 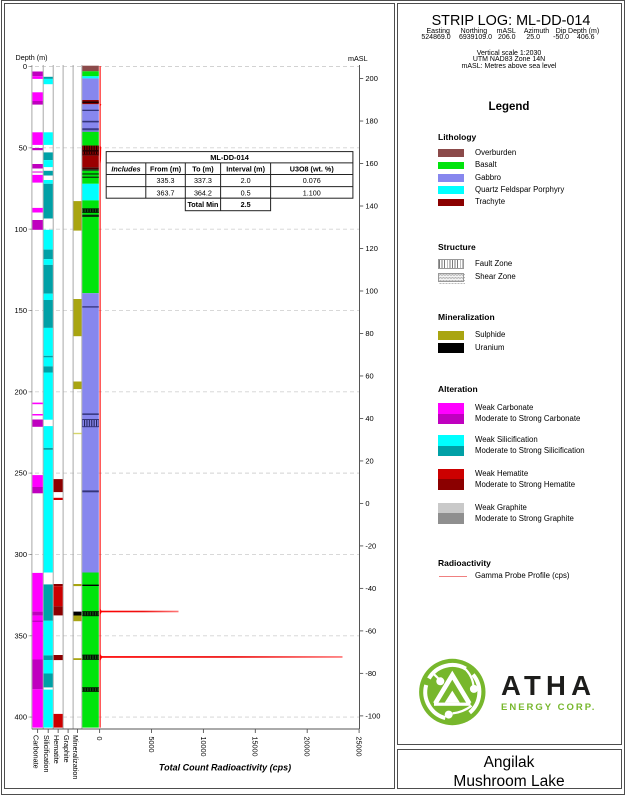 I want to click on svg-text: 337.3, so click(x=203, y=180).